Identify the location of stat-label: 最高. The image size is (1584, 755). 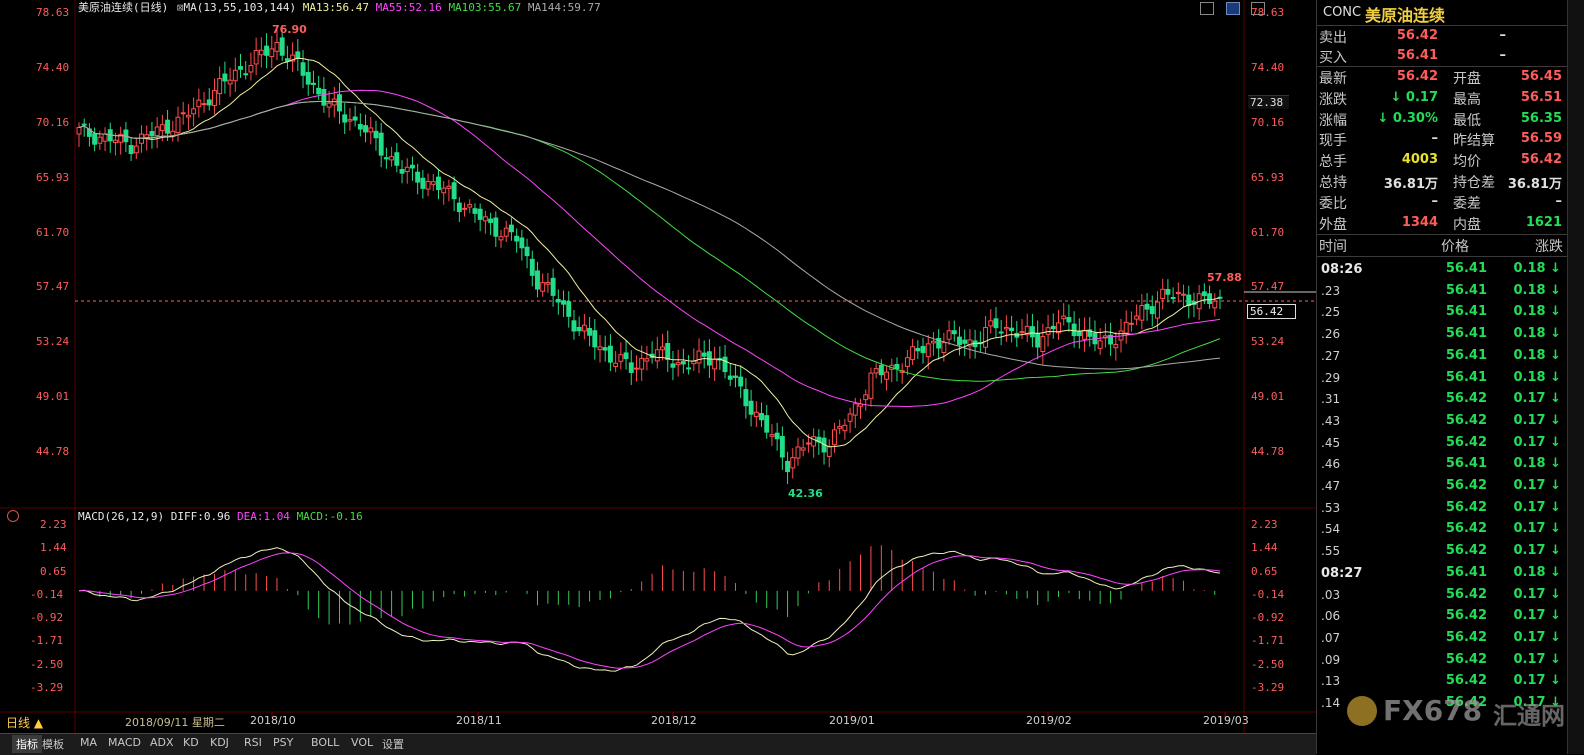
(1467, 99).